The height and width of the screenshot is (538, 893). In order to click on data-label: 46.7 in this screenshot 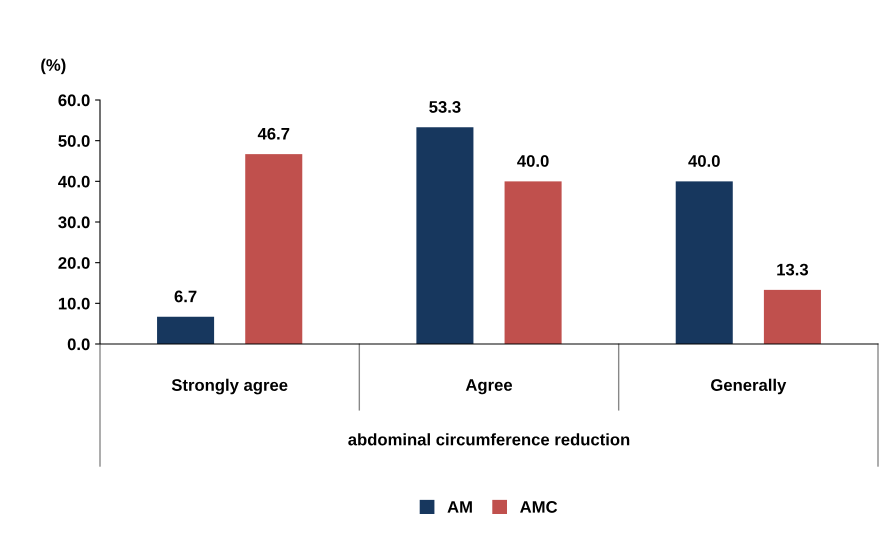, I will do `click(274, 134)`.